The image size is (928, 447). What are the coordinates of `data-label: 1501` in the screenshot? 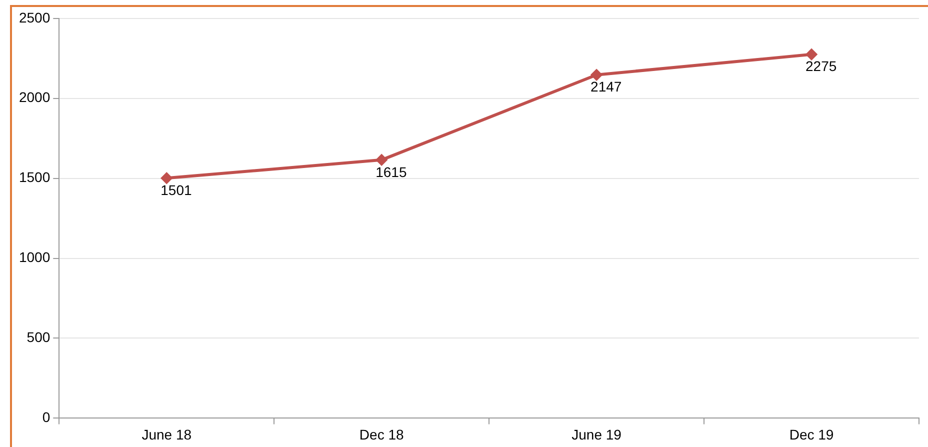 It's located at (176, 190).